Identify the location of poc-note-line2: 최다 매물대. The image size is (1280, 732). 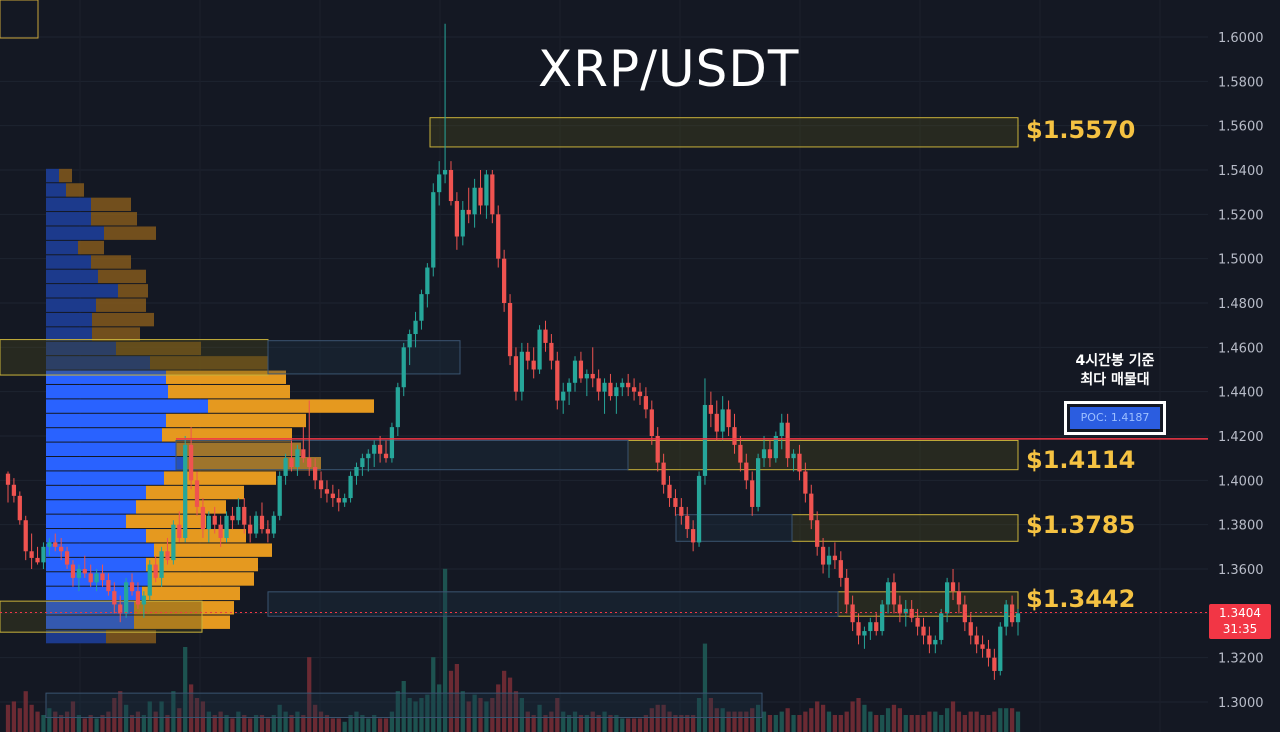
(1115, 380).